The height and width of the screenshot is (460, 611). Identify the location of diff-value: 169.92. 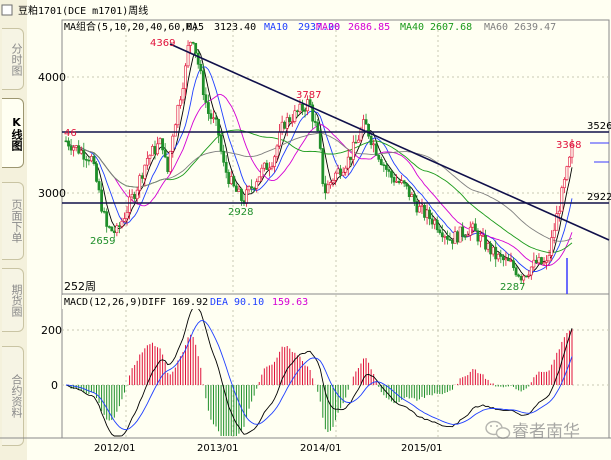
(190, 302).